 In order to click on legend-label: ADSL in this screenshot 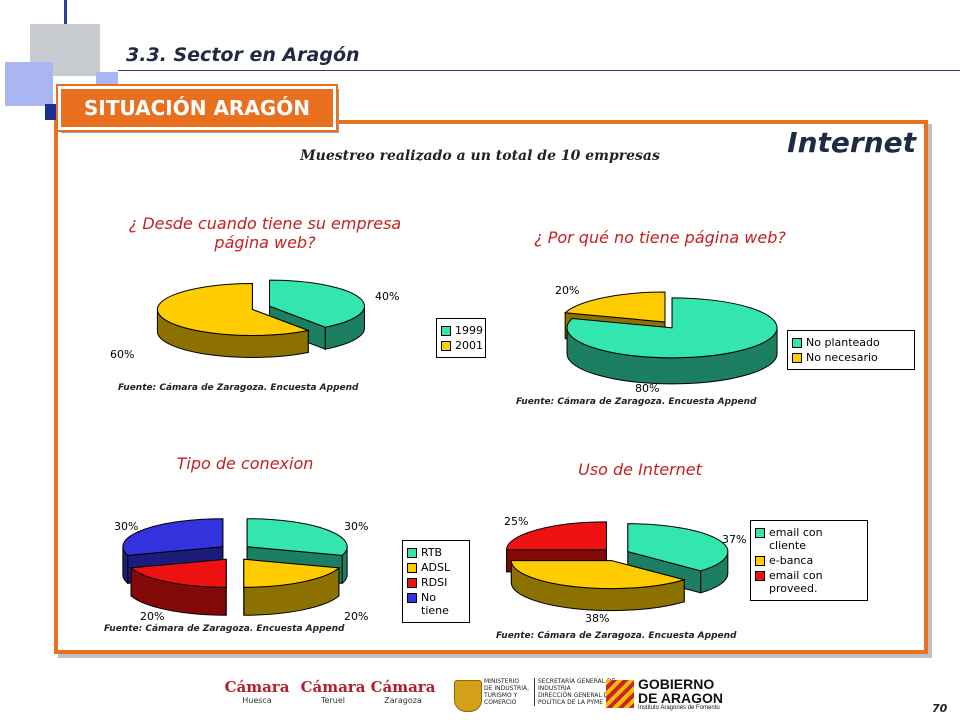, I will do `click(436, 567)`.